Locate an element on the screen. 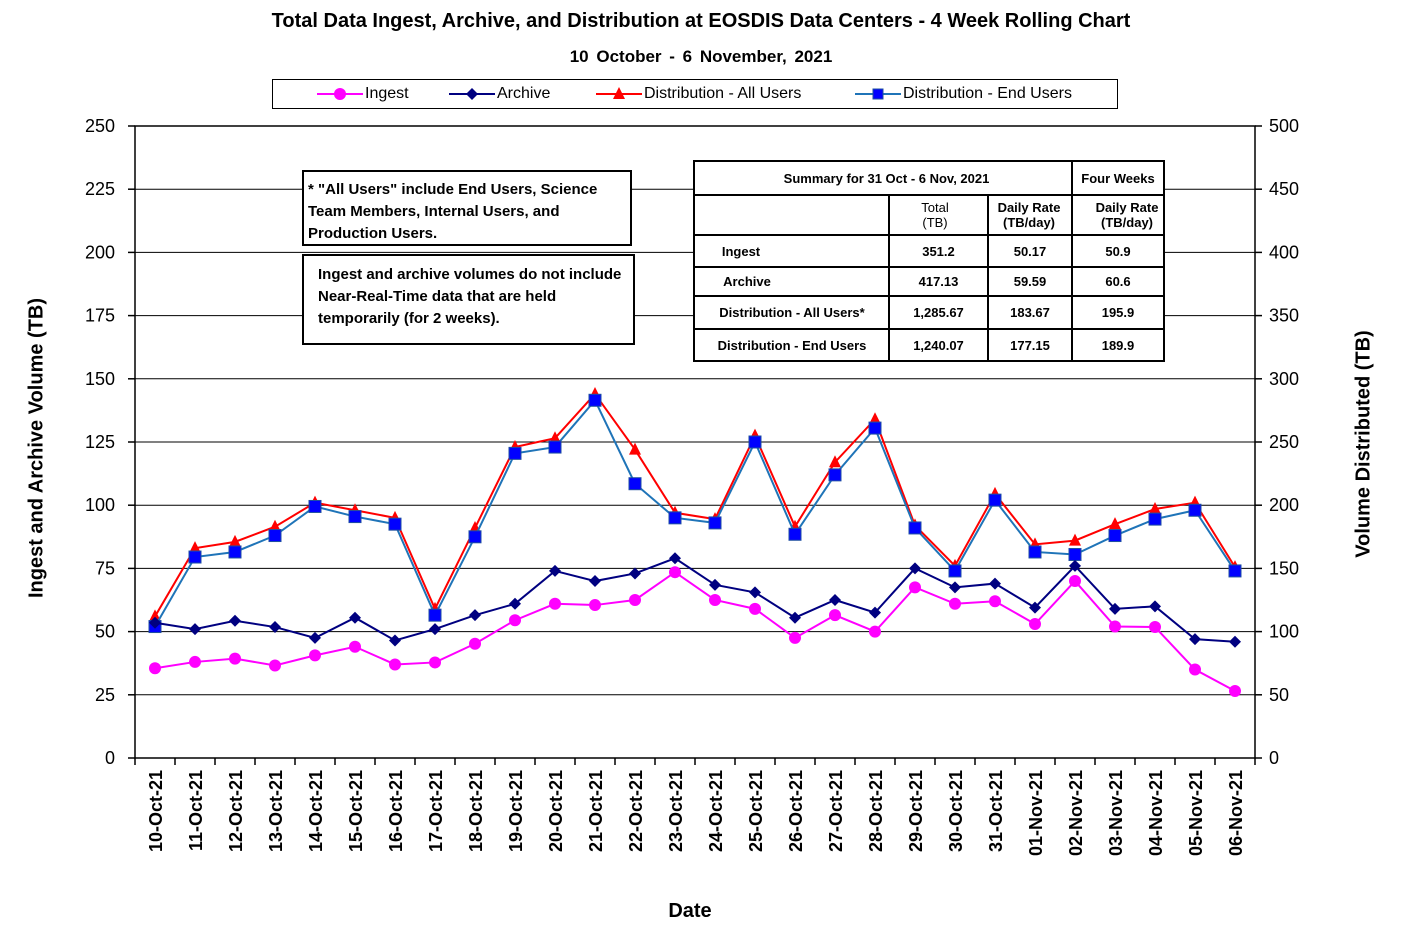 The width and height of the screenshot is (1402, 952). x-tick-label: 04-Nov-21 is located at coordinates (1156, 813).